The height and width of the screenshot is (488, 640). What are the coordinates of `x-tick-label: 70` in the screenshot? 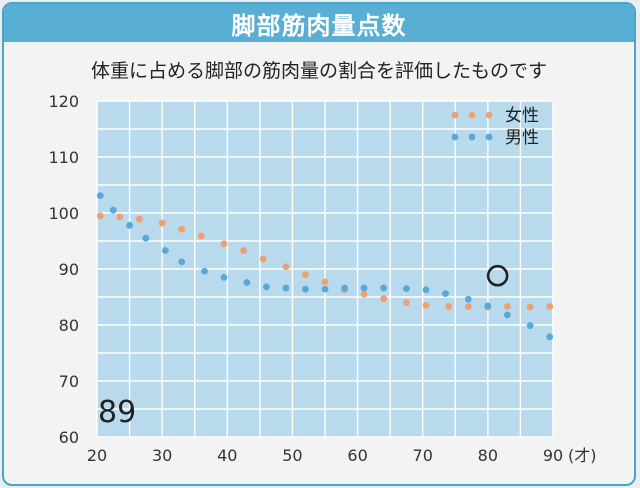 It's located at (423, 455).